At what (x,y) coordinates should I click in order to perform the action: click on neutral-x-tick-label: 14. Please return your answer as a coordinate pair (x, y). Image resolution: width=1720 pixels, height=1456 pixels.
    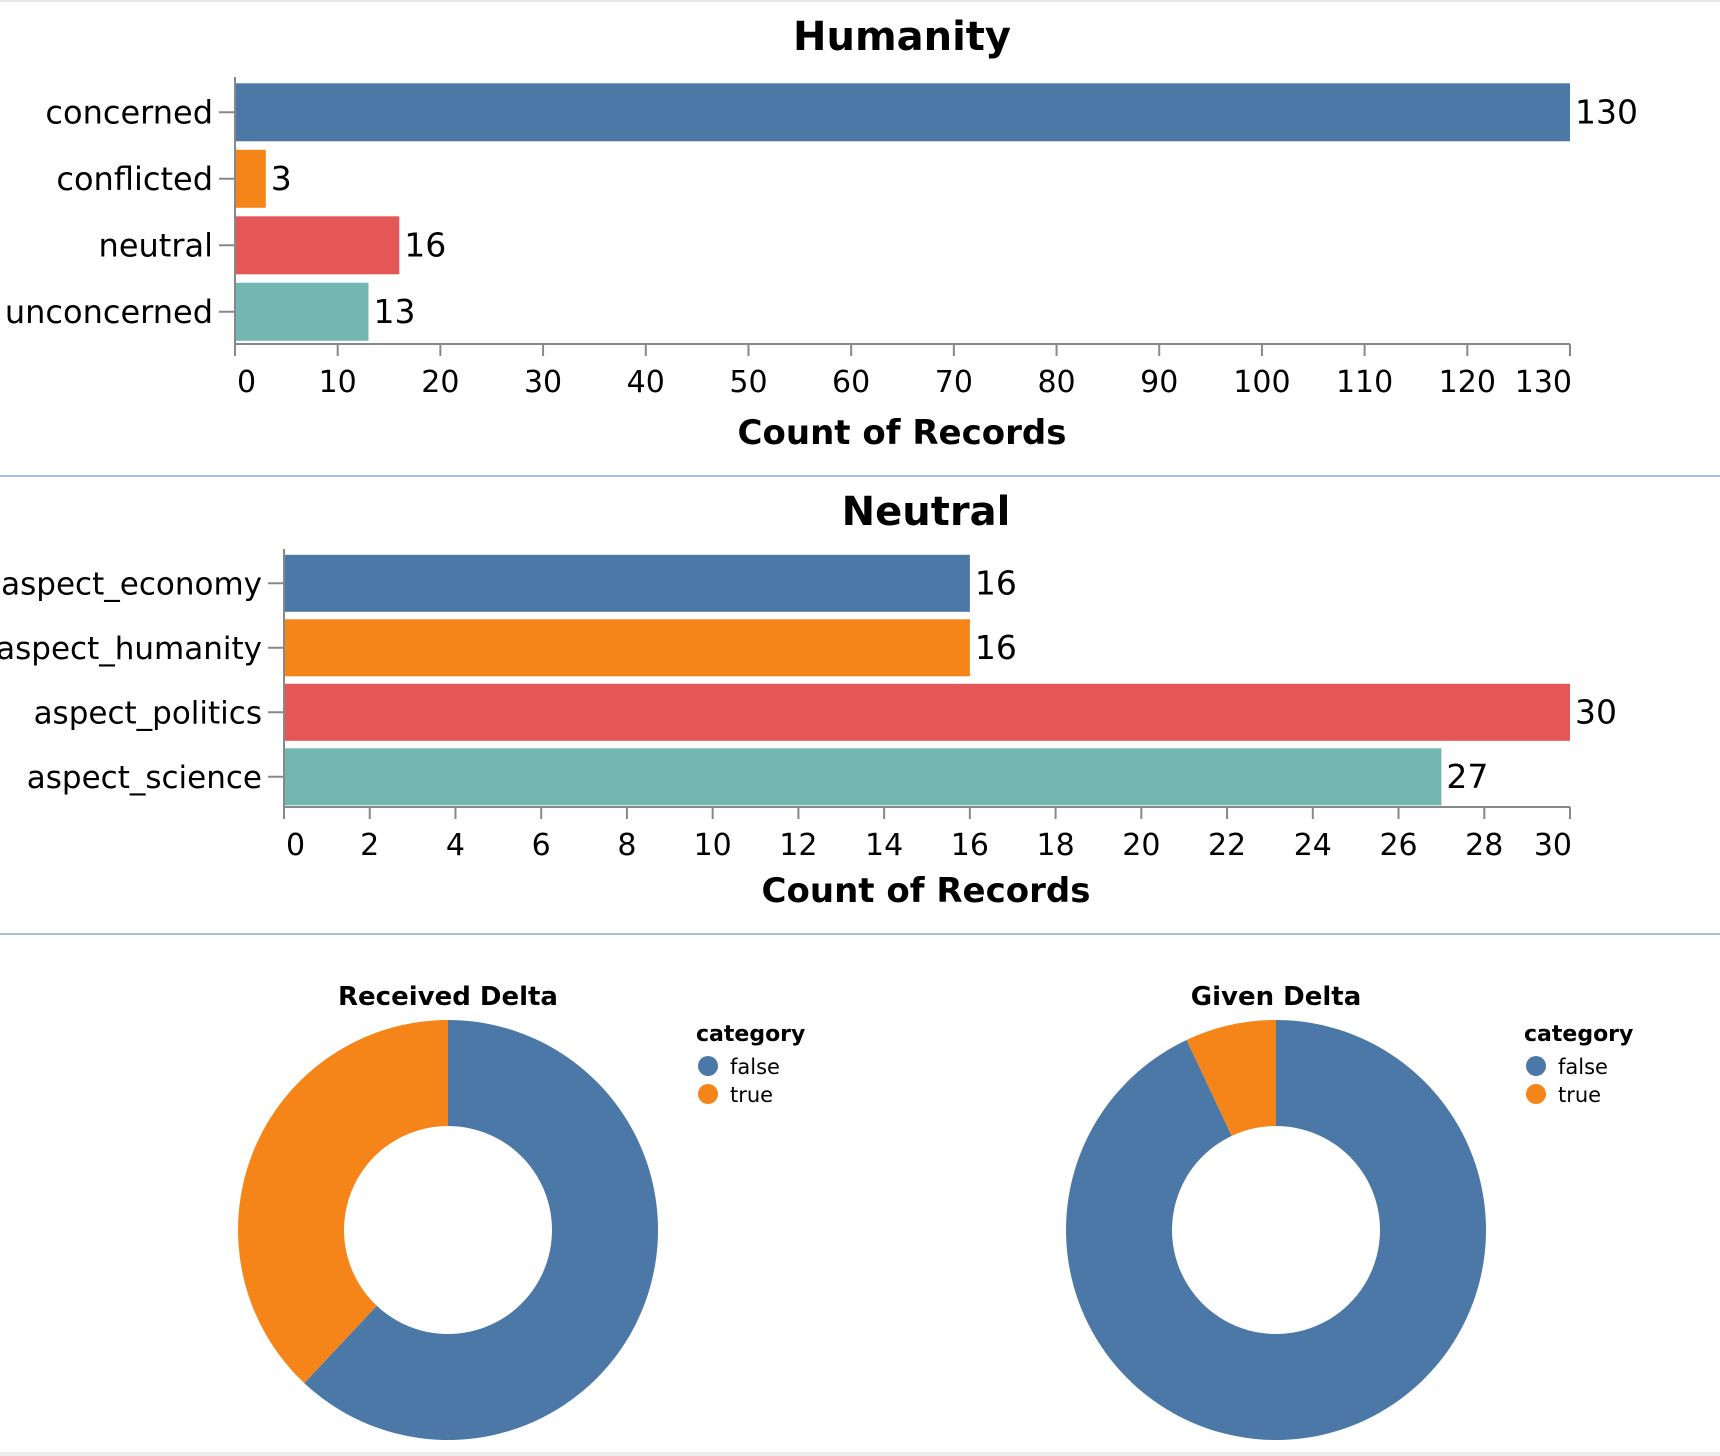
    Looking at the image, I should click on (884, 845).